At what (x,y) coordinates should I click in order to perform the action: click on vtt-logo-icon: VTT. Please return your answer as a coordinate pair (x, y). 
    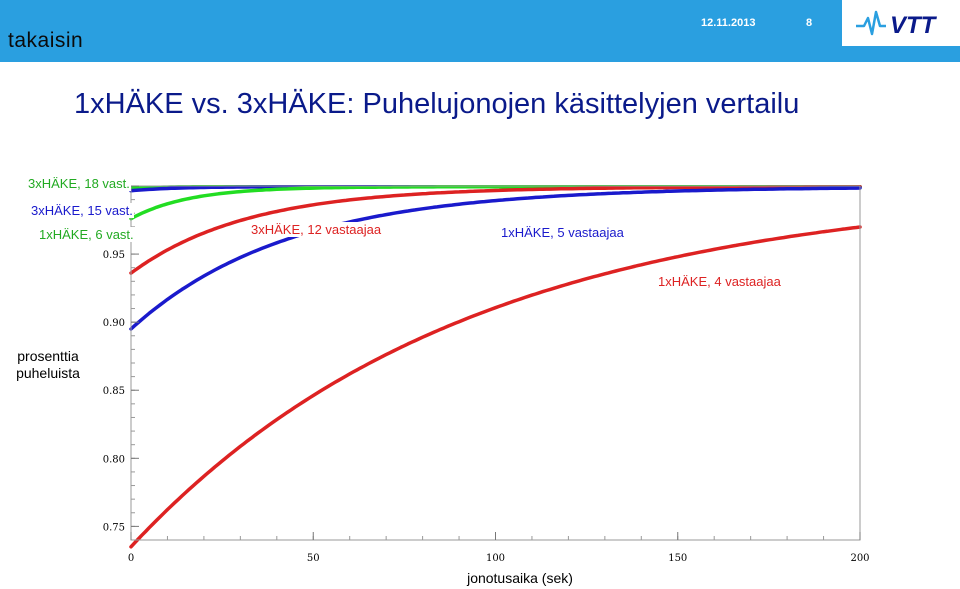
    Looking at the image, I should click on (897, 24).